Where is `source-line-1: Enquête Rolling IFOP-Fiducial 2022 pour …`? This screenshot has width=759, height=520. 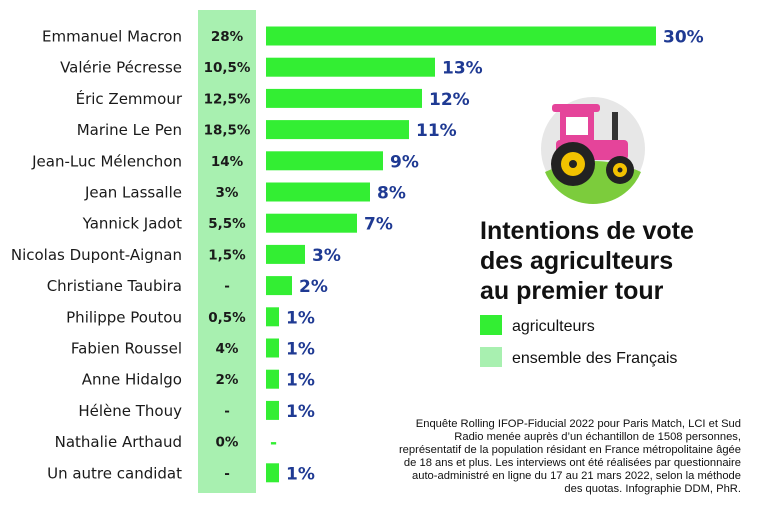 source-line-1: Enquête Rolling IFOP-Fiducial 2022 pour … is located at coordinates (578, 424).